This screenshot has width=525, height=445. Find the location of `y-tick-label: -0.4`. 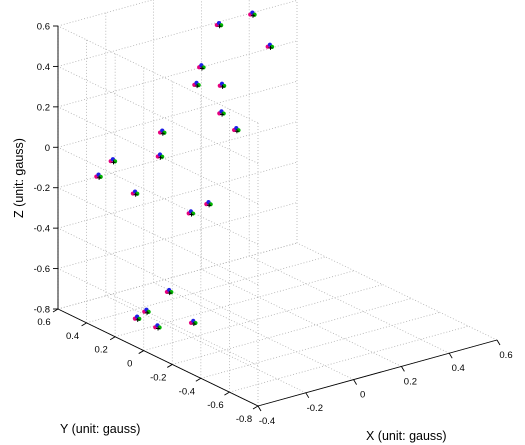

y-tick-label: -0.4 is located at coordinates (187, 391).